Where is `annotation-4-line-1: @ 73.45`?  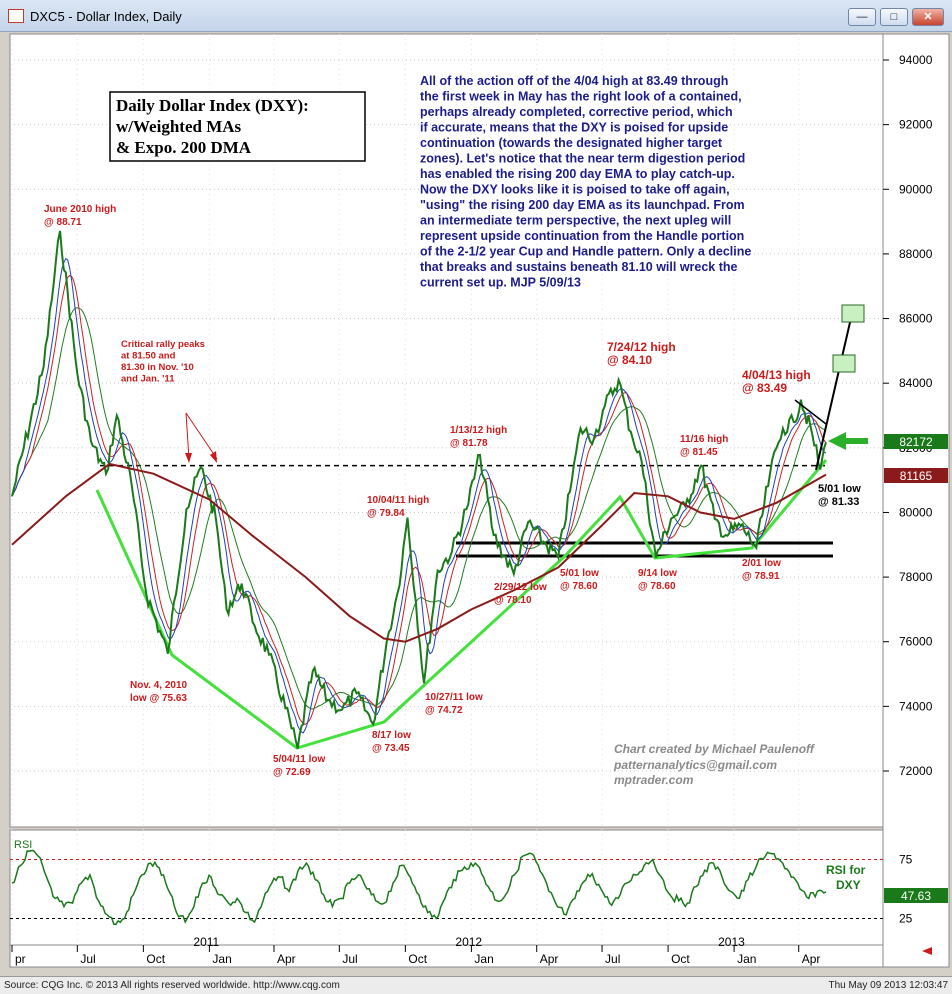 annotation-4-line-1: @ 73.45 is located at coordinates (391, 748).